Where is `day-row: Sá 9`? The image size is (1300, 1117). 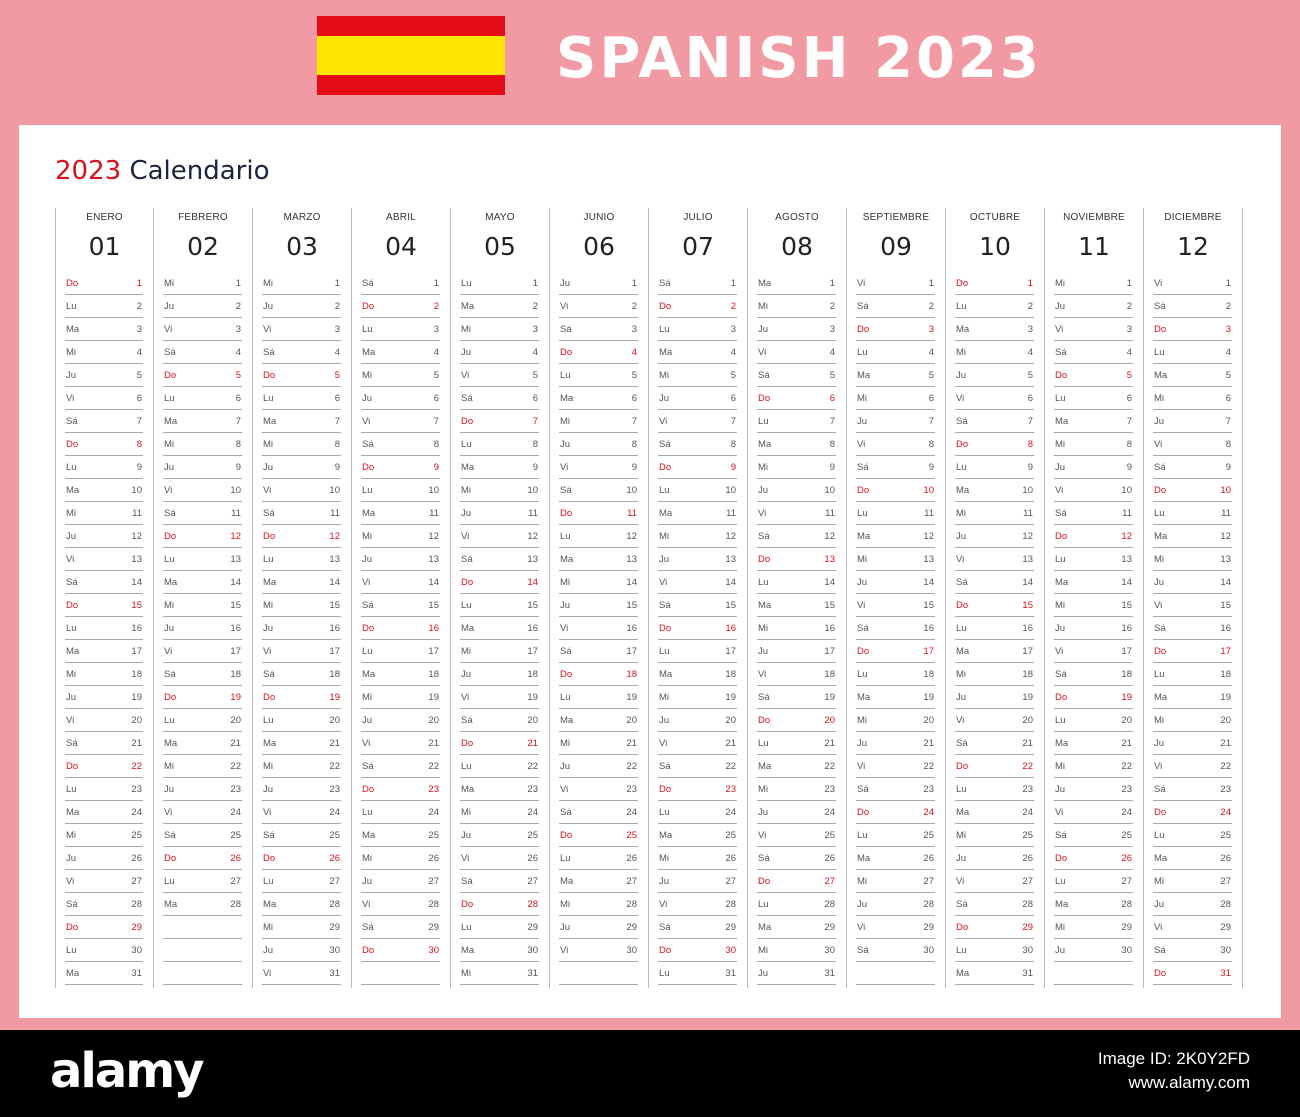
day-row: Sá 9 is located at coordinates (895, 467).